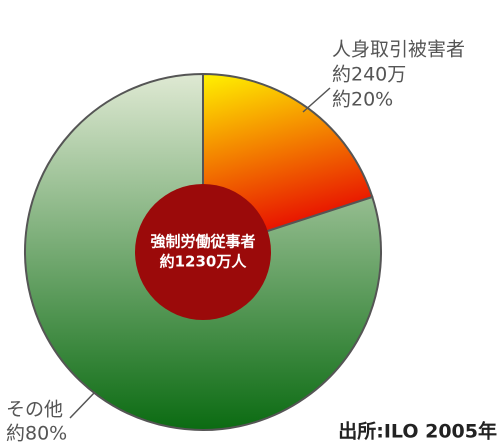 This screenshot has height=445, width=503. What do you see at coordinates (36, 434) in the screenshot?
I see `value-label: 約80%` at bounding box center [36, 434].